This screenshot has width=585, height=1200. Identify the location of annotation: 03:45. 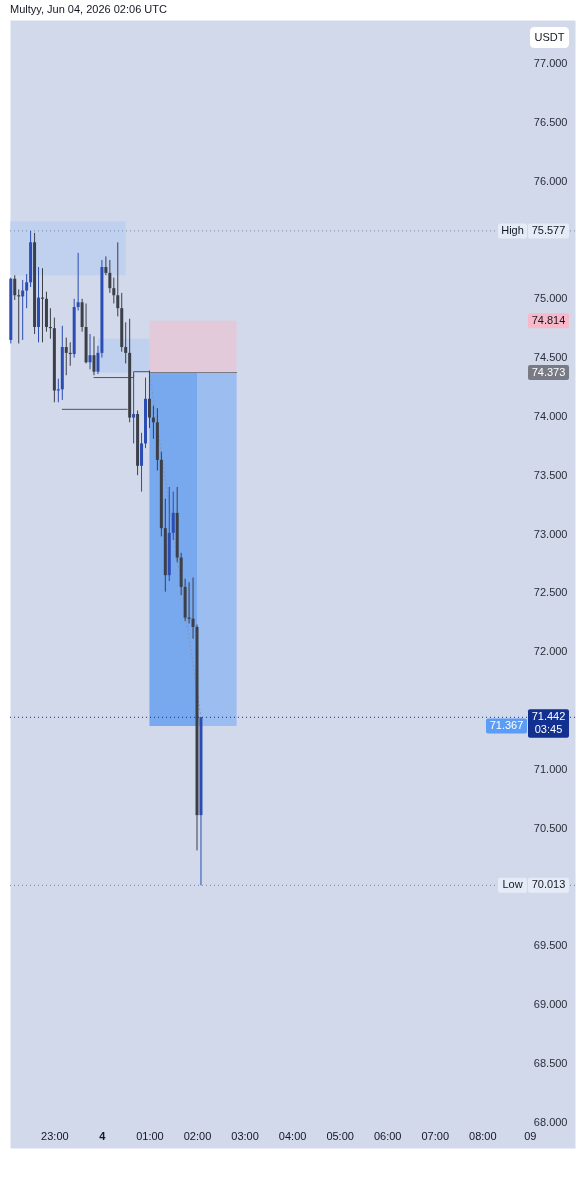
(548, 729).